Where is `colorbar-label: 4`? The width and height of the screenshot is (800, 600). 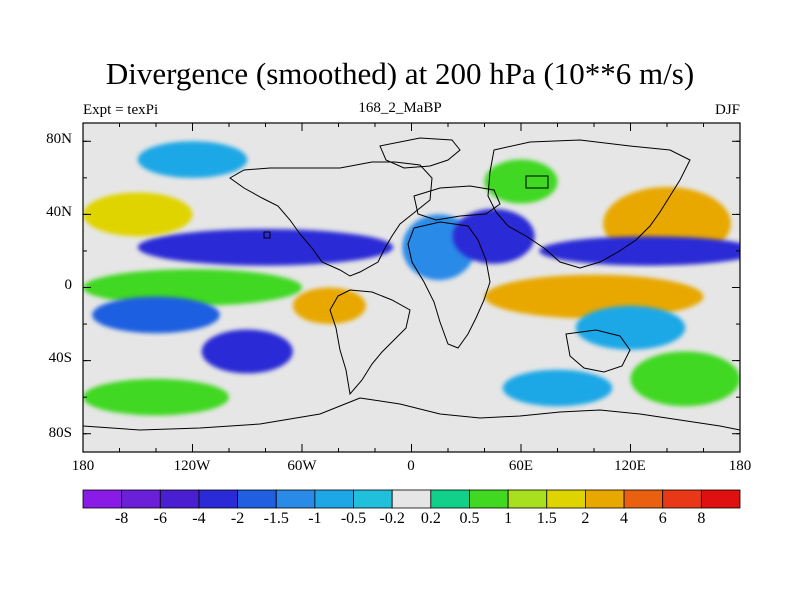 colorbar-label: 4 is located at coordinates (624, 518).